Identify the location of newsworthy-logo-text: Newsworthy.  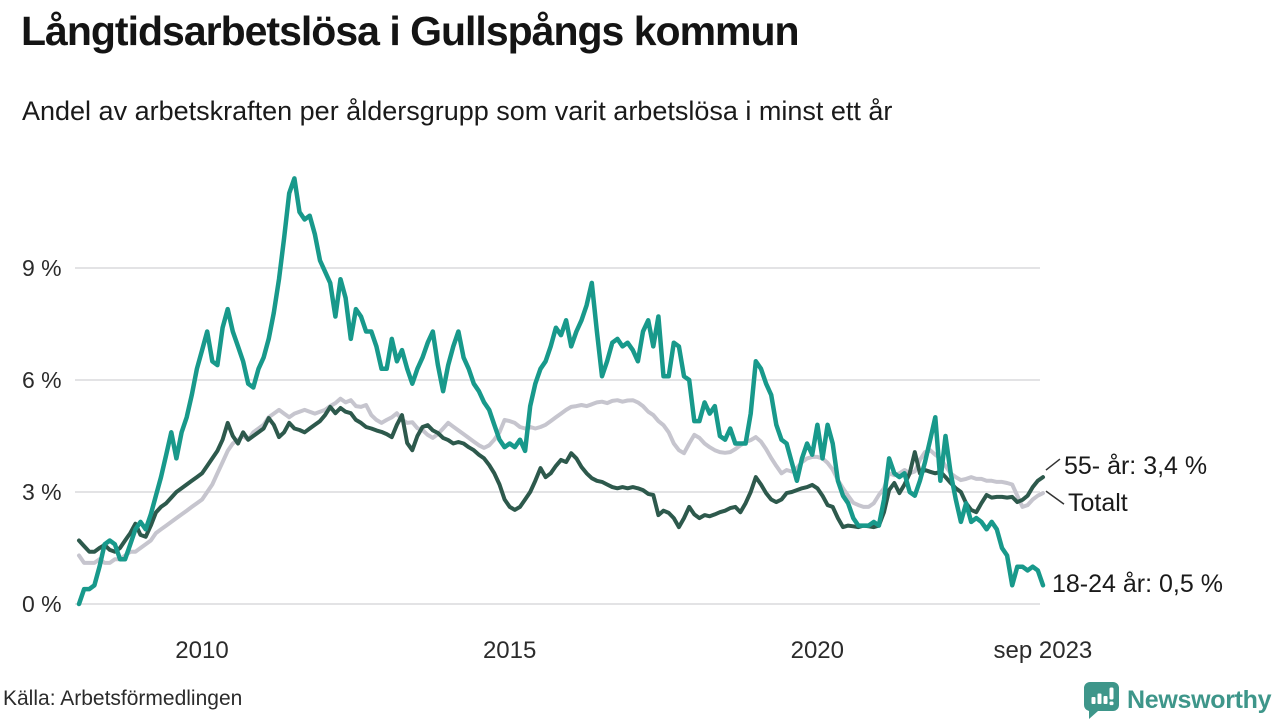
(1199, 699).